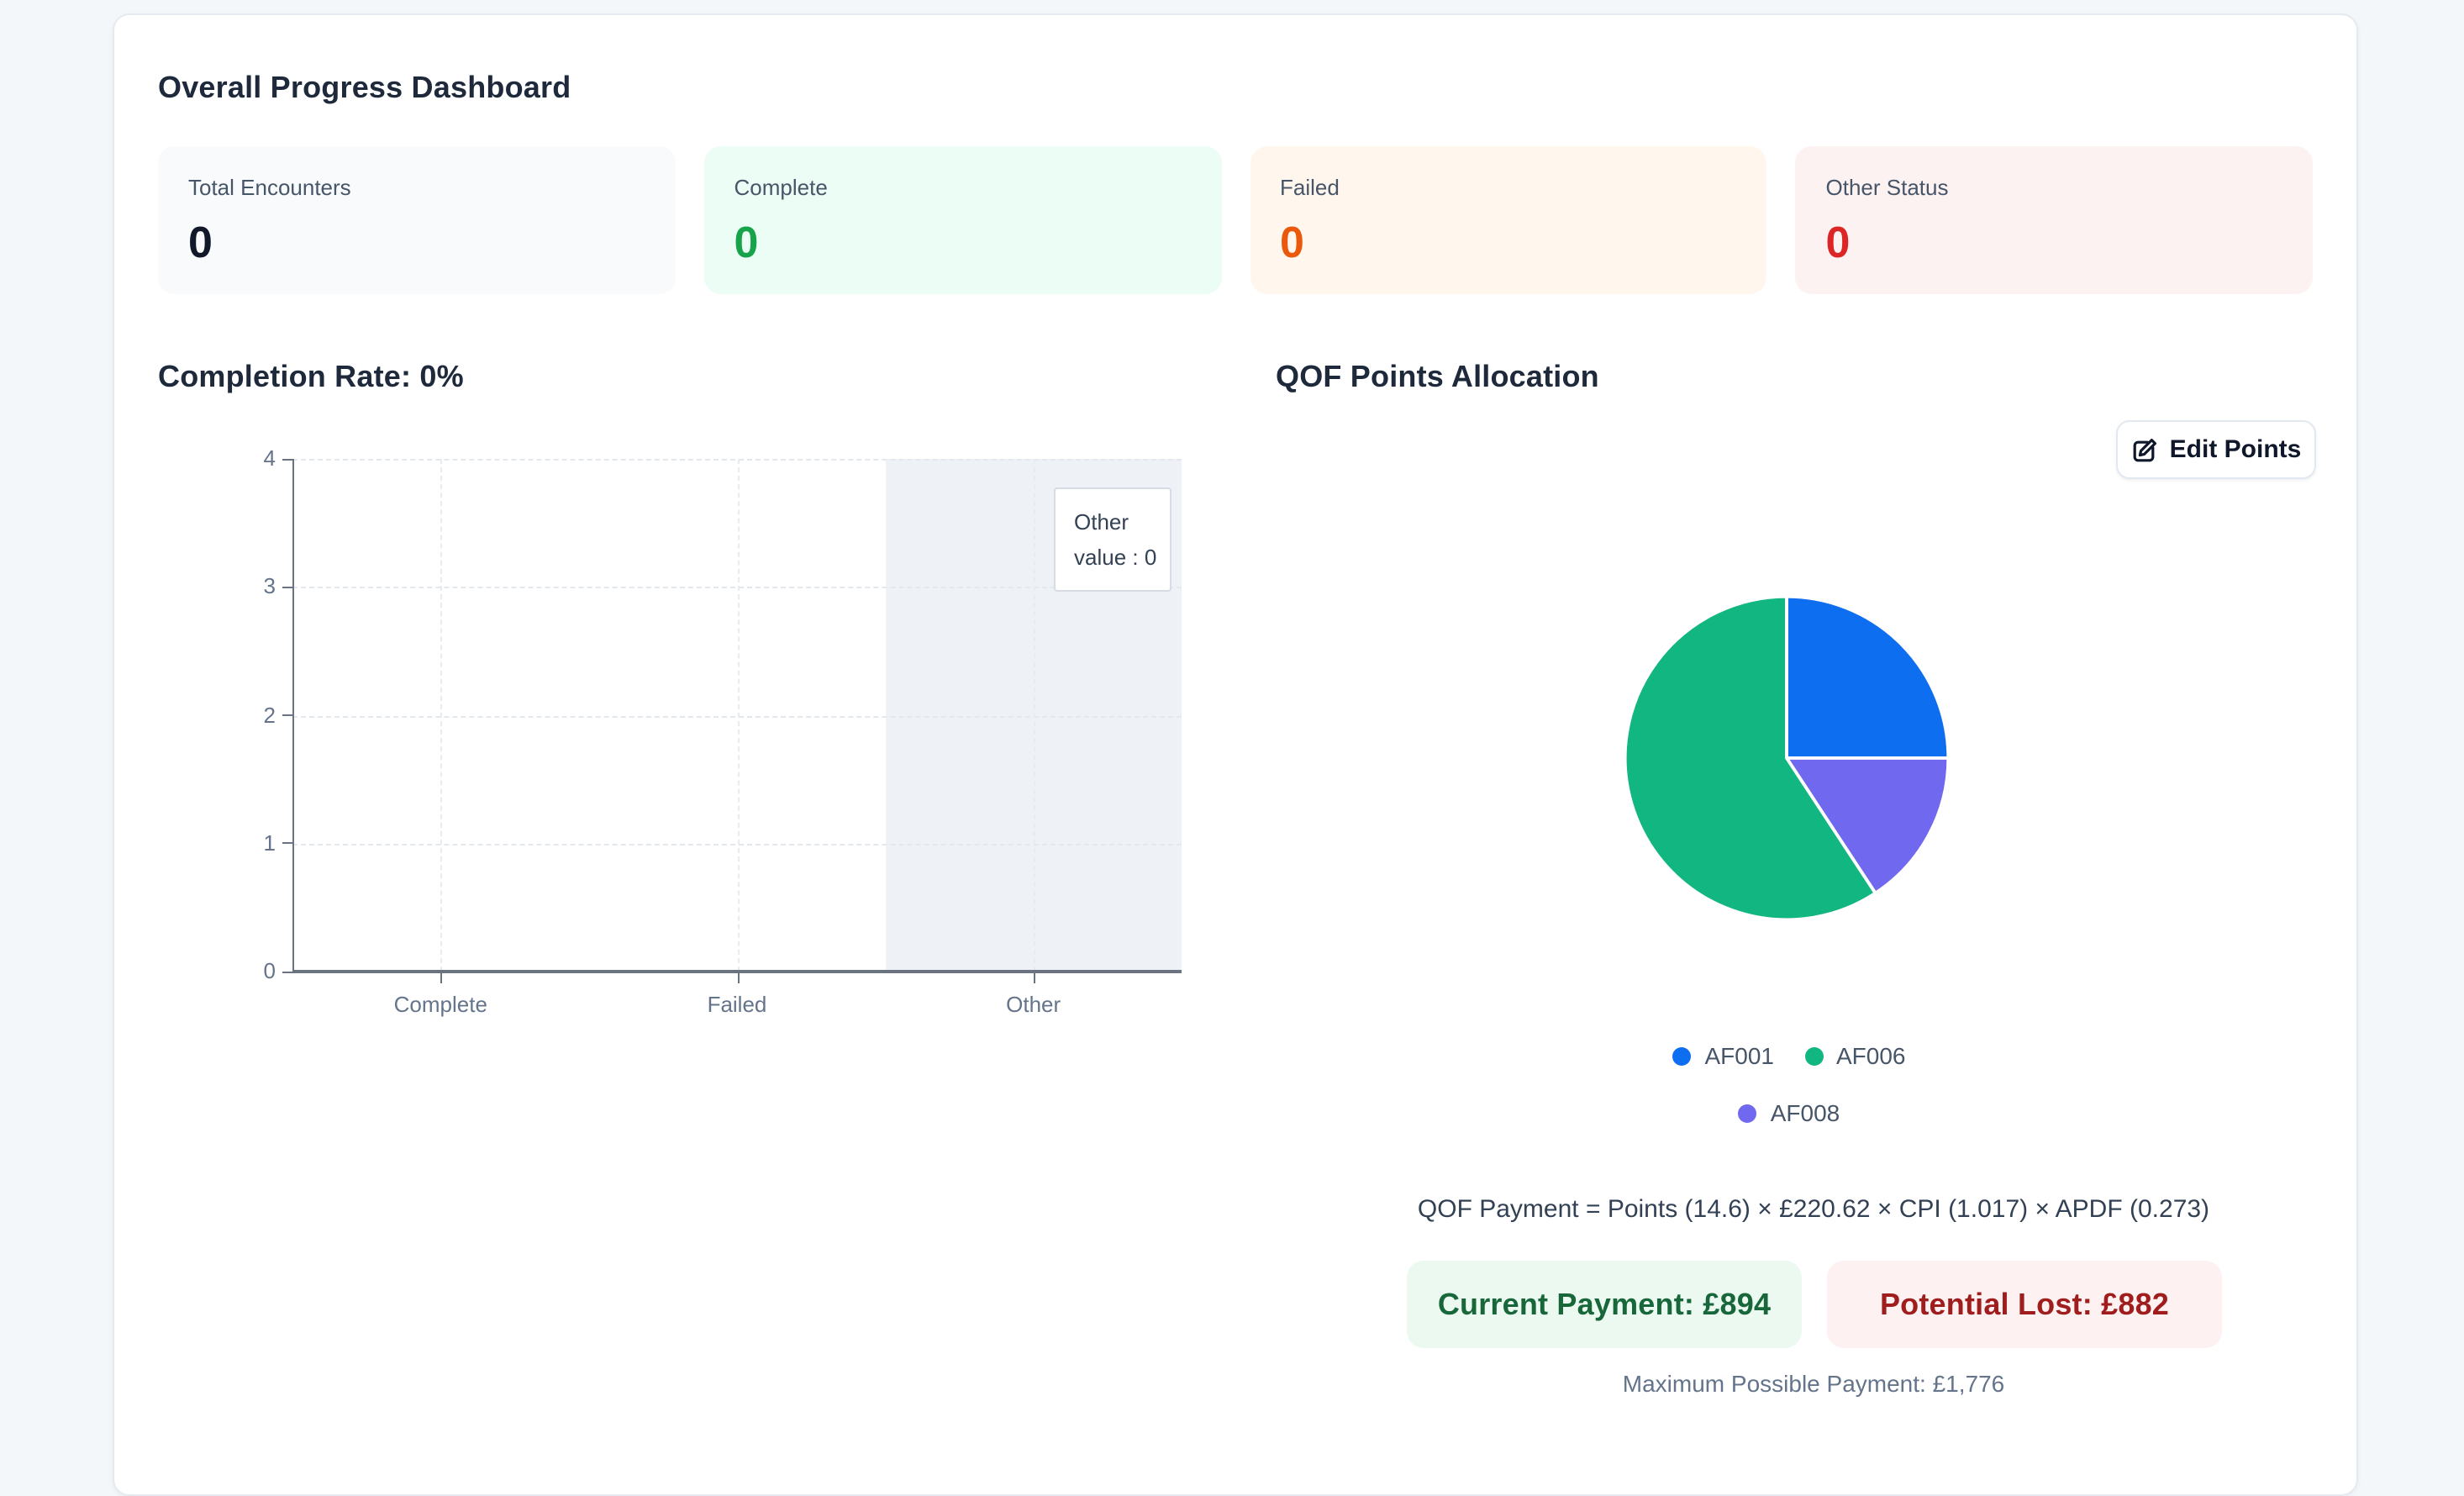 This screenshot has height=1496, width=2464. Describe the element at coordinates (1868, 825) in the screenshot. I see `pie-slice-AF008` at that location.